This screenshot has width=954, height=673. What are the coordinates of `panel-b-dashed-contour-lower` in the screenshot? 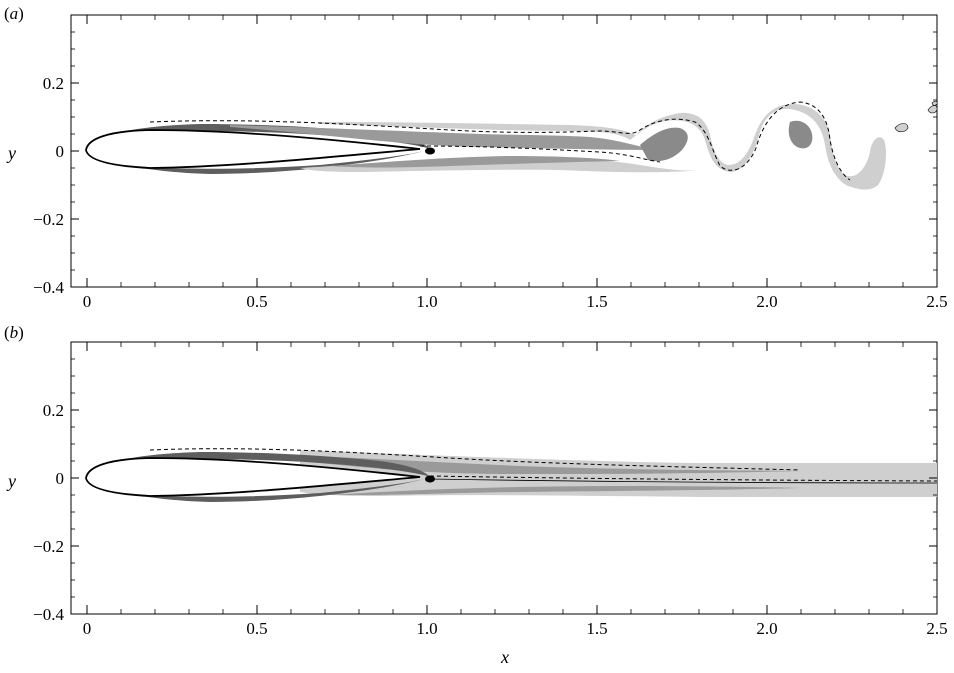 It's located at (683, 478).